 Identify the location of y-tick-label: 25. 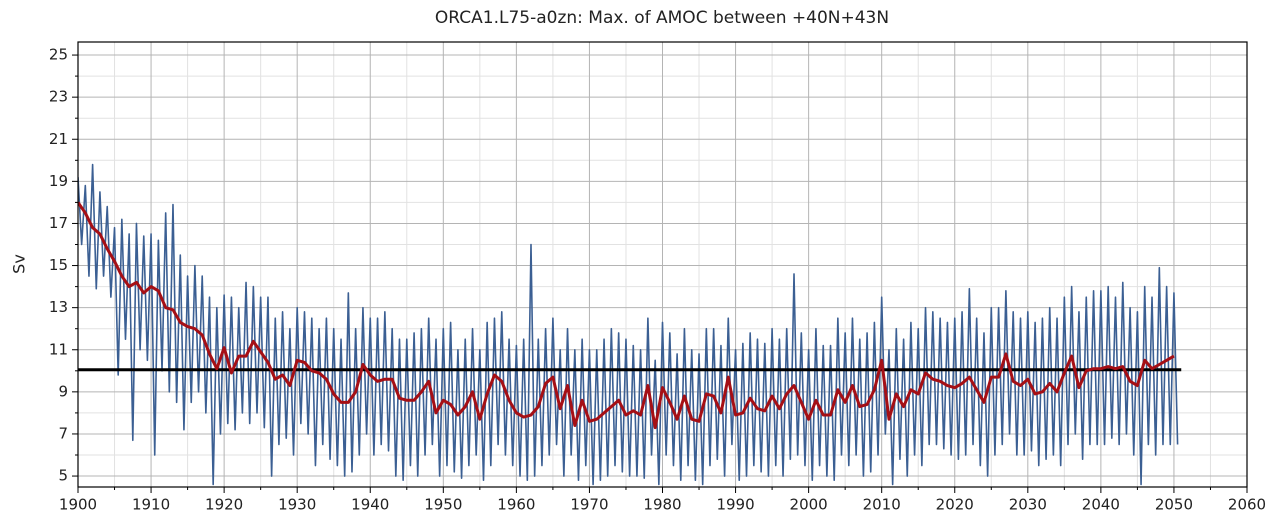
(58, 55).